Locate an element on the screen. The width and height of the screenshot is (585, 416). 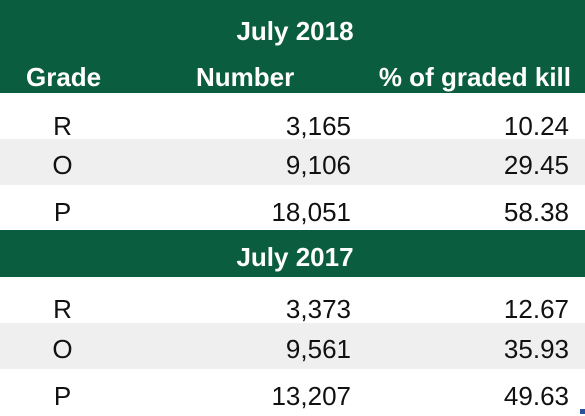
number-cell: 13,207 is located at coordinates (311, 396).